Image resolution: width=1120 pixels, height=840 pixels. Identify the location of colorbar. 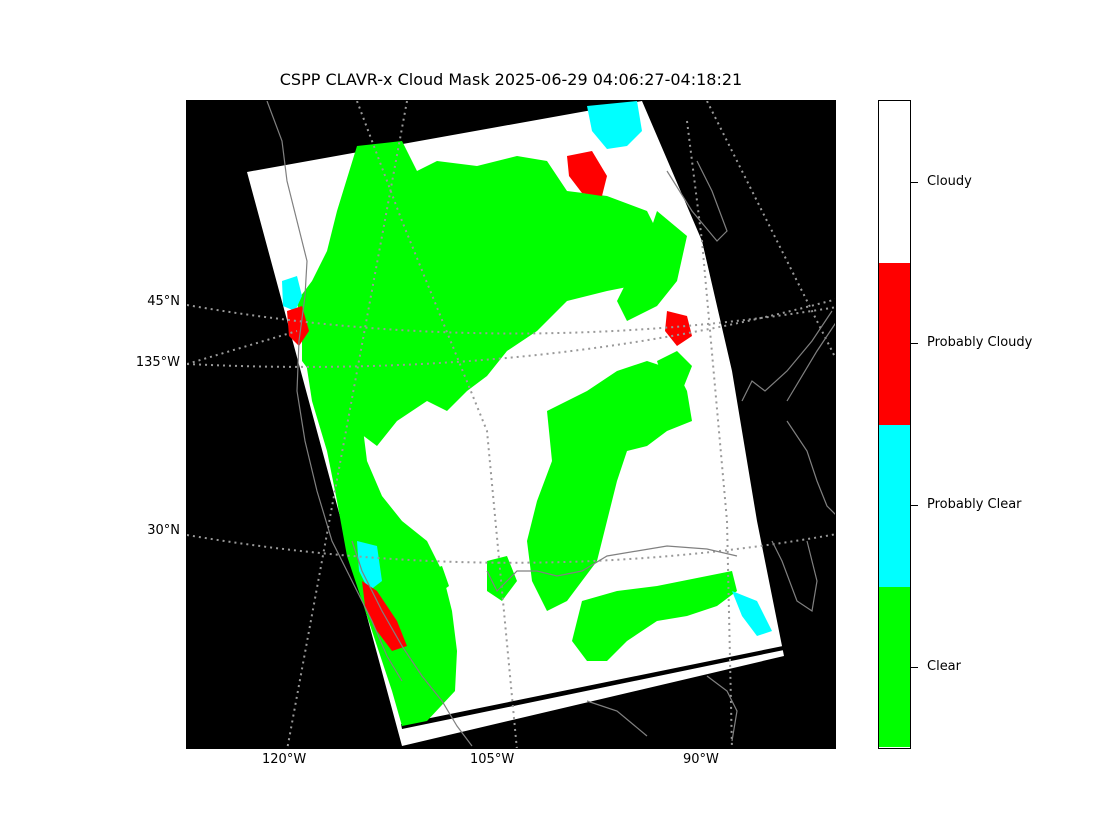
(894, 424).